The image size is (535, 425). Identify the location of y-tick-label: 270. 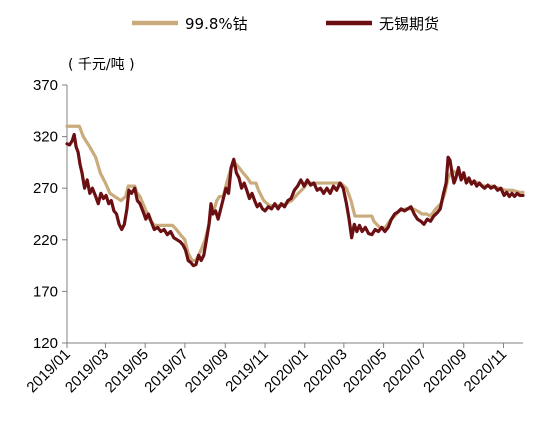
(45, 188).